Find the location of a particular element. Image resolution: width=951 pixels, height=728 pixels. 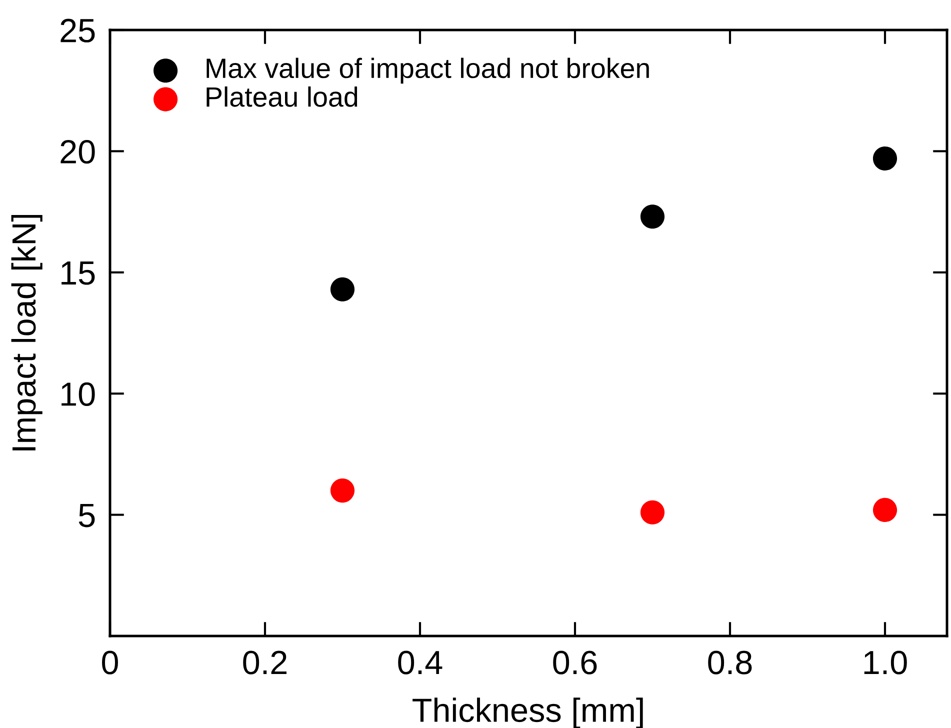

y-tick-label: 15 is located at coordinates (78, 273).